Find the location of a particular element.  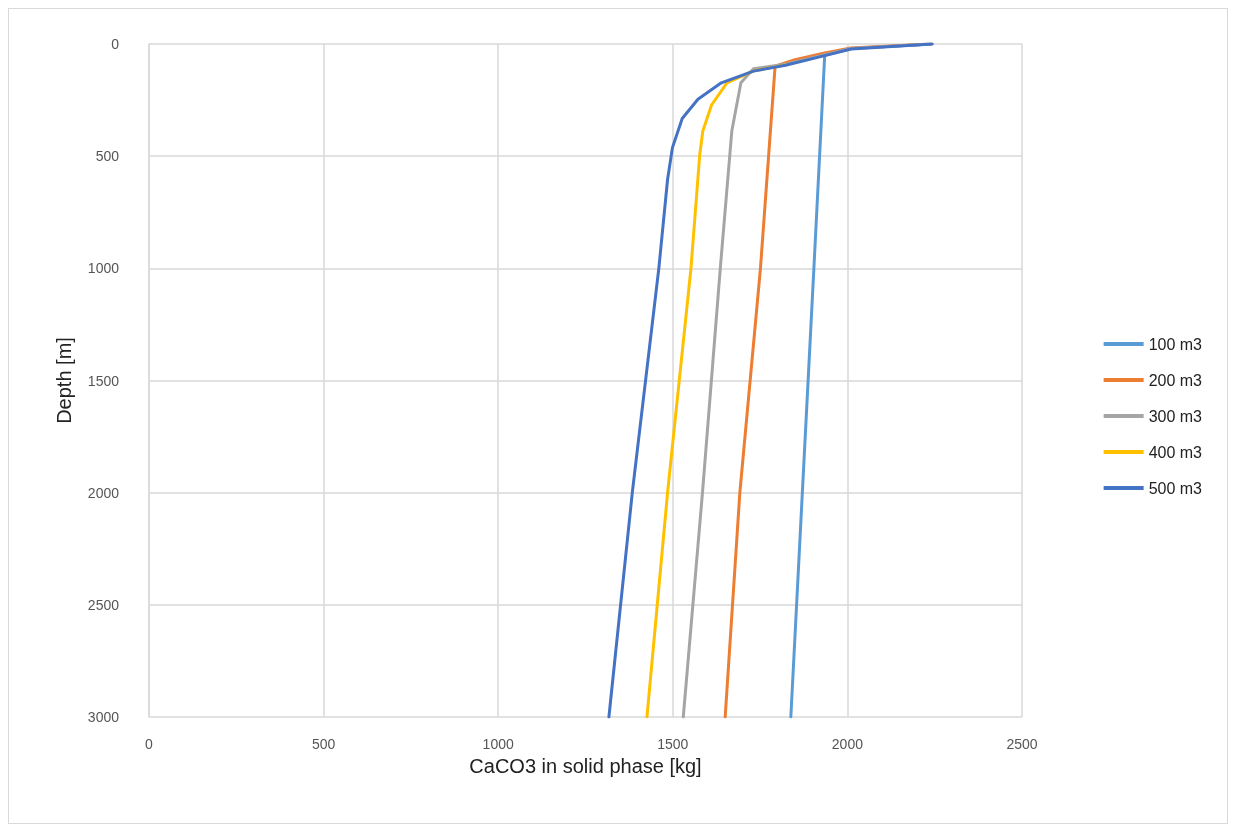

y-tick-label: 3000 is located at coordinates (103, 717).